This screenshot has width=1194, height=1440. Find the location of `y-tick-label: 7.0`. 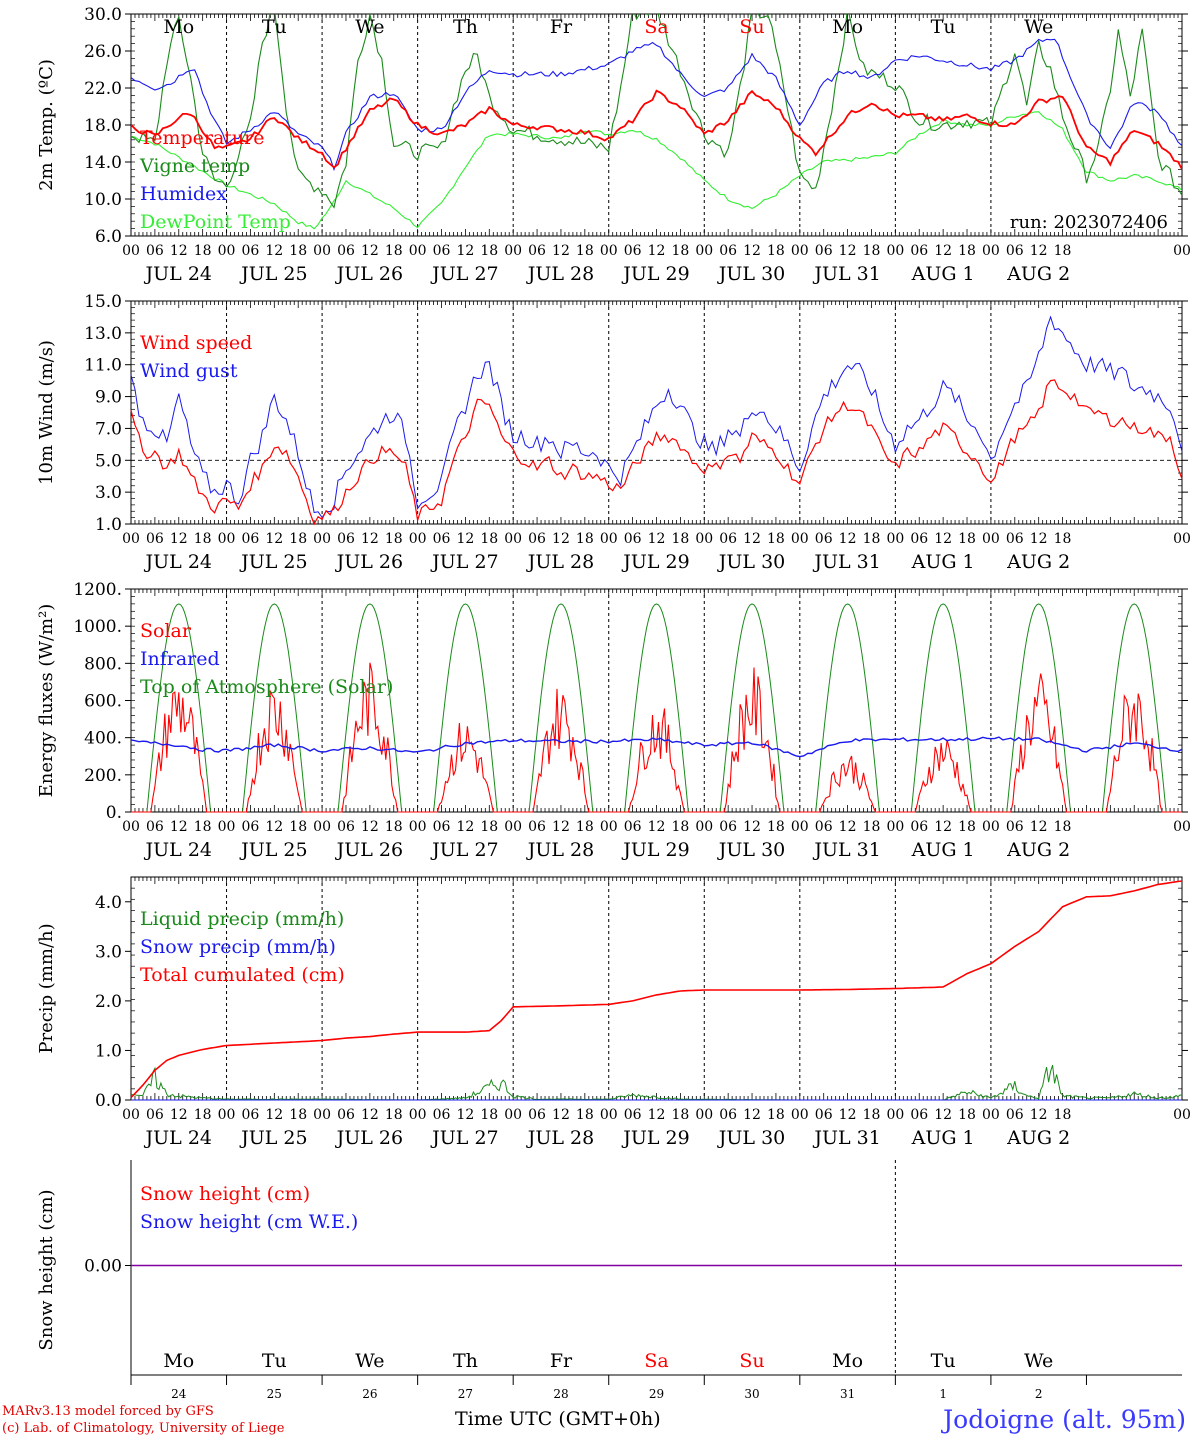

y-tick-label: 7.0 is located at coordinates (108, 429).